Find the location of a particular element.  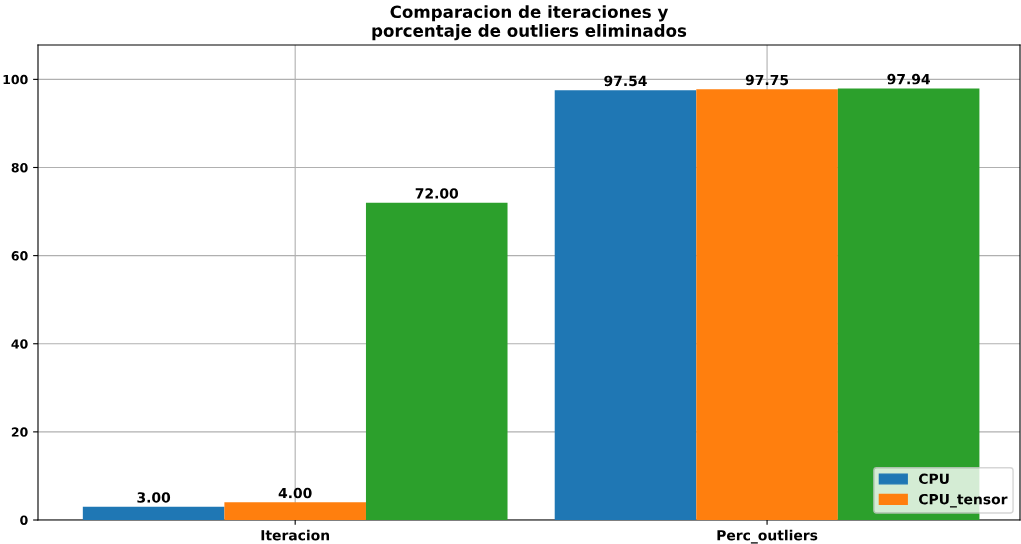

x-tick-label: Iteracion is located at coordinates (295, 535).